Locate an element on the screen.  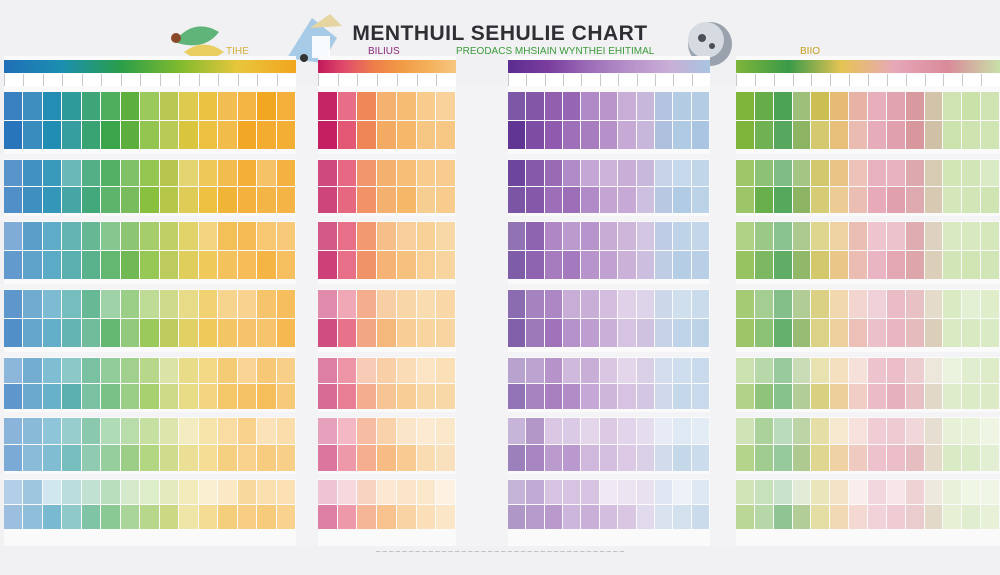
panel-header-strip is located at coordinates (387, 66).